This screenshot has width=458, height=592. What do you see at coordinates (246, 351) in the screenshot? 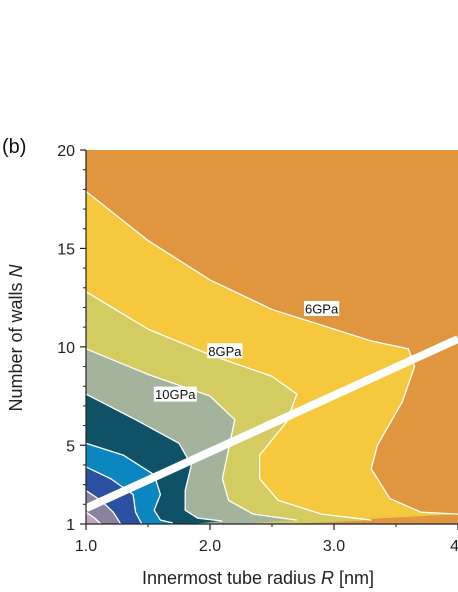
I see `contour-labels: 6GPa 8GPa 10GPa` at bounding box center [246, 351].